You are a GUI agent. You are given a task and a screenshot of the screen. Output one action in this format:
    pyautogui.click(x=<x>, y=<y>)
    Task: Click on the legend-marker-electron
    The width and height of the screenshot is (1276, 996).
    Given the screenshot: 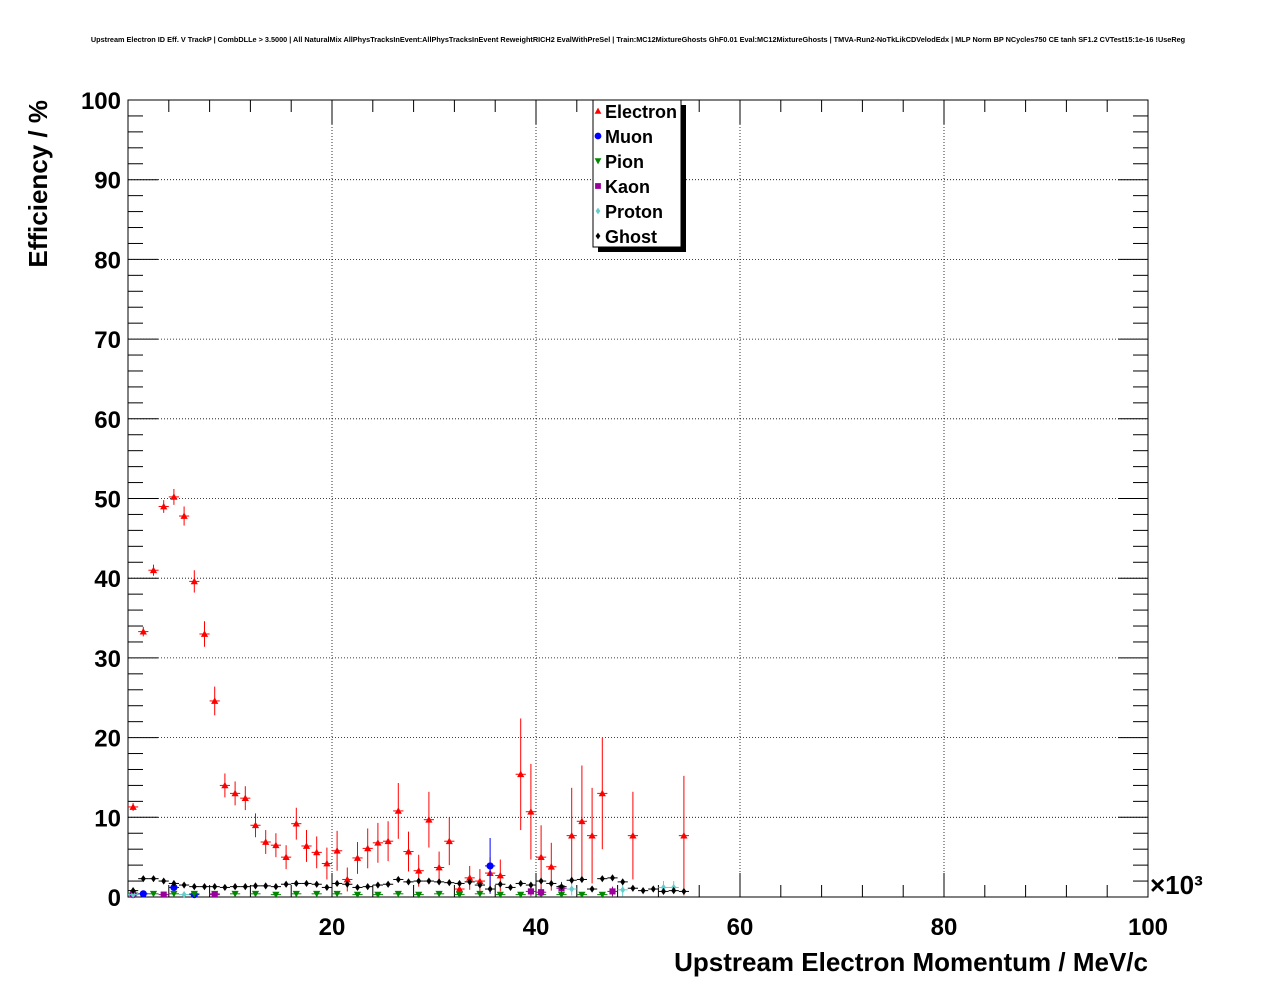 What is the action you would take?
    pyautogui.click(x=598, y=110)
    